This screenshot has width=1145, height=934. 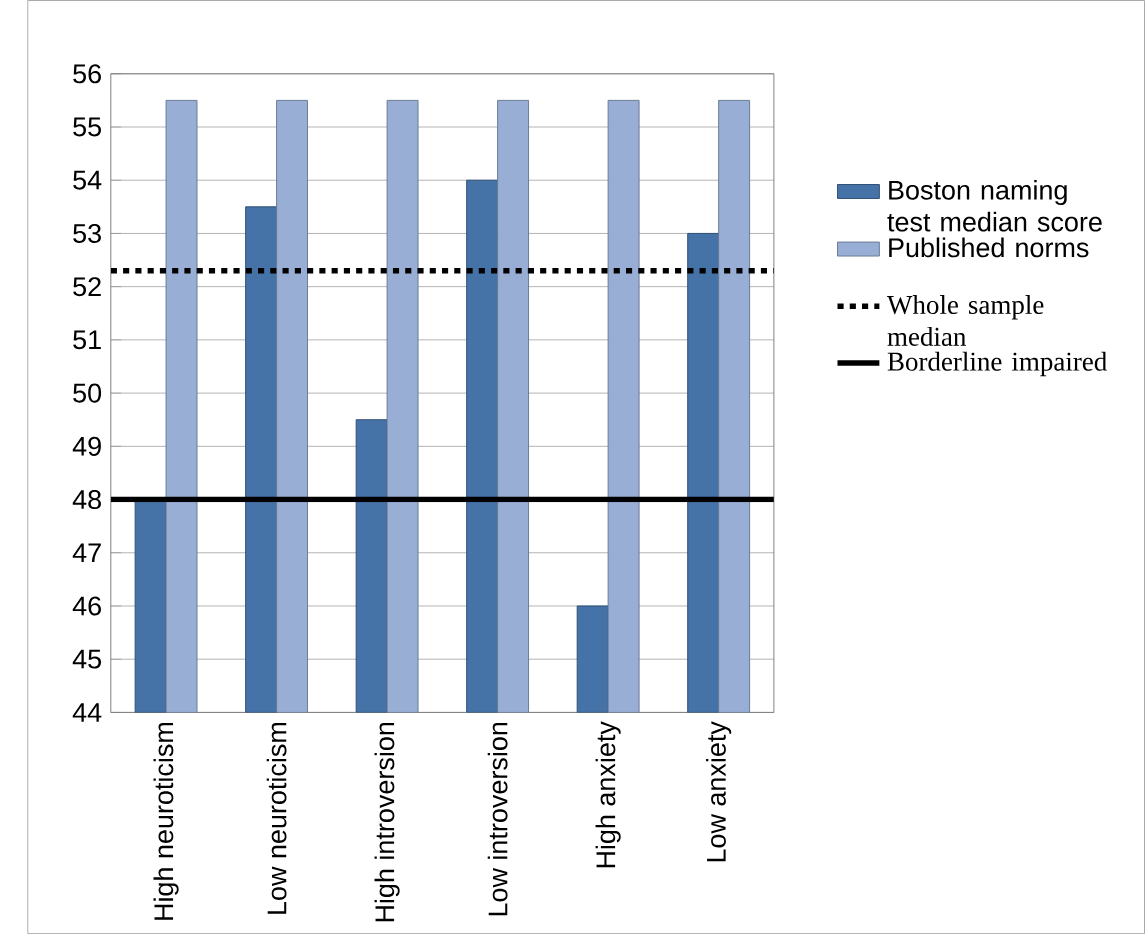 I want to click on y-tick-label: 45, so click(x=86, y=659).